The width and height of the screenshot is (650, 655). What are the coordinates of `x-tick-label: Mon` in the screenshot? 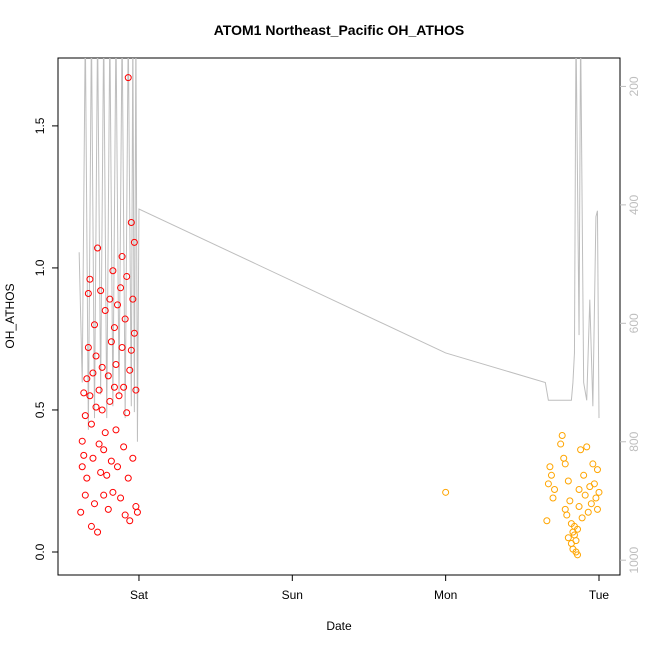 It's located at (445, 595).